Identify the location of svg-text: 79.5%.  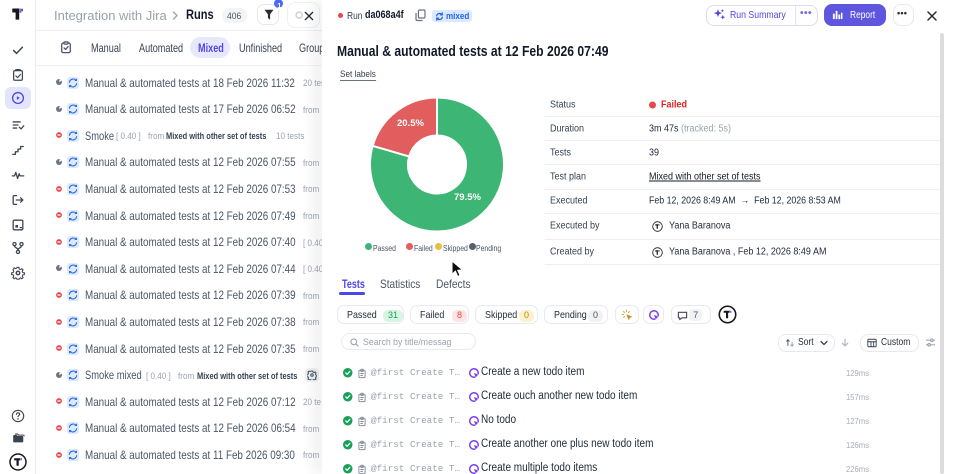
(467, 197).